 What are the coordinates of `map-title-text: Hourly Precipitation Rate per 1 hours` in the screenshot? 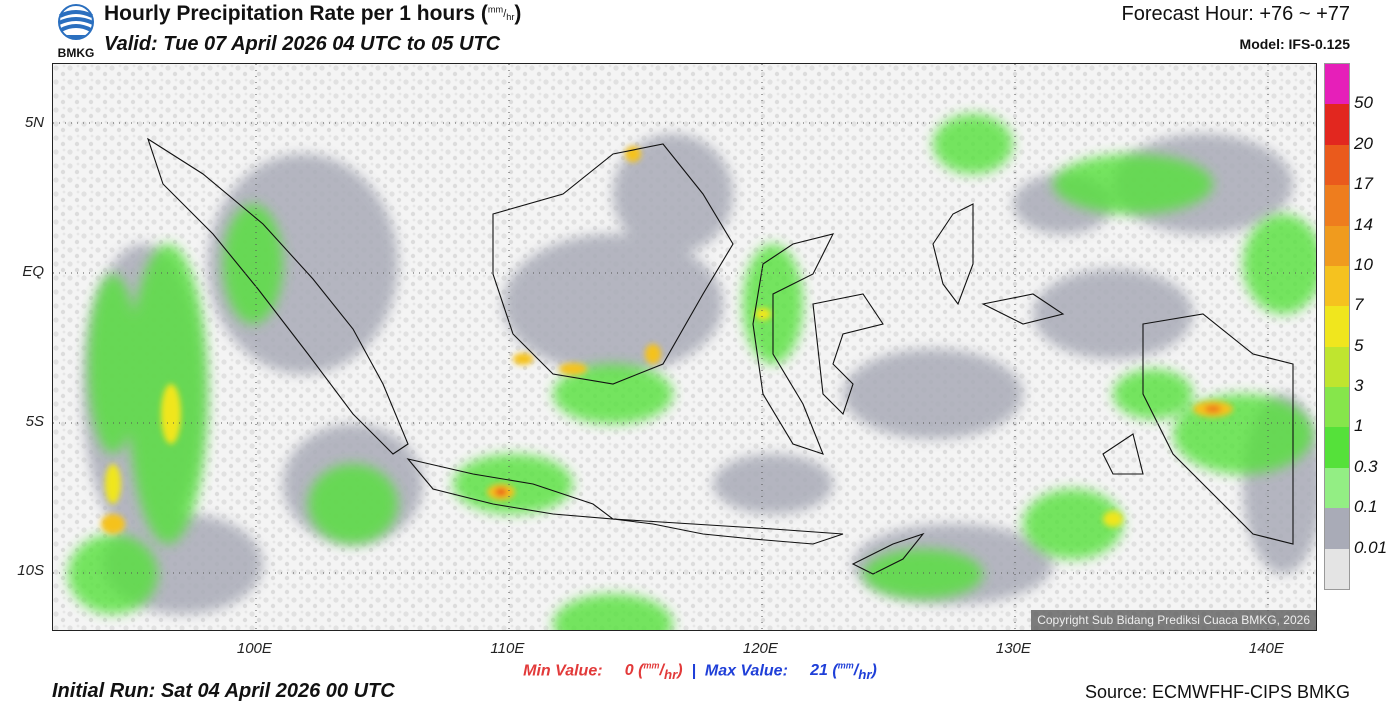 It's located at (290, 13).